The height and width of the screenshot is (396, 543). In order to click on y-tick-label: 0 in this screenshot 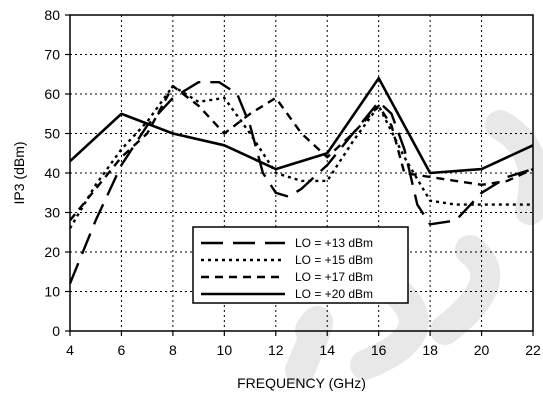, I will do `click(56, 331)`.